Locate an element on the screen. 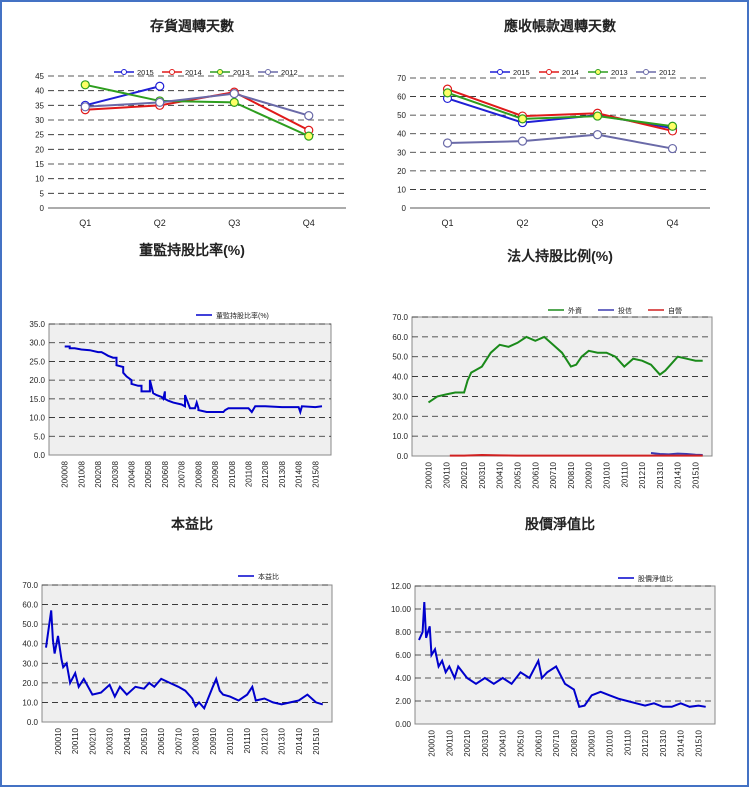 The image size is (749, 787). pb-xtick-label: 200610 is located at coordinates (538, 742).